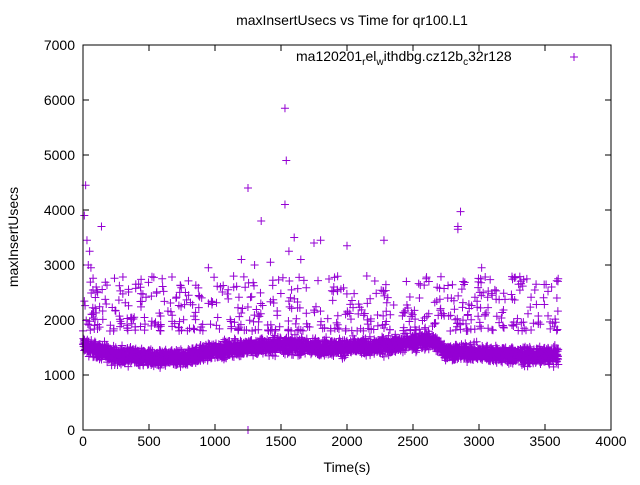 This screenshot has height=485, width=640. Describe the element at coordinates (13, 237) in the screenshot. I see `y-axis-label: maxInsertUsecs` at that location.